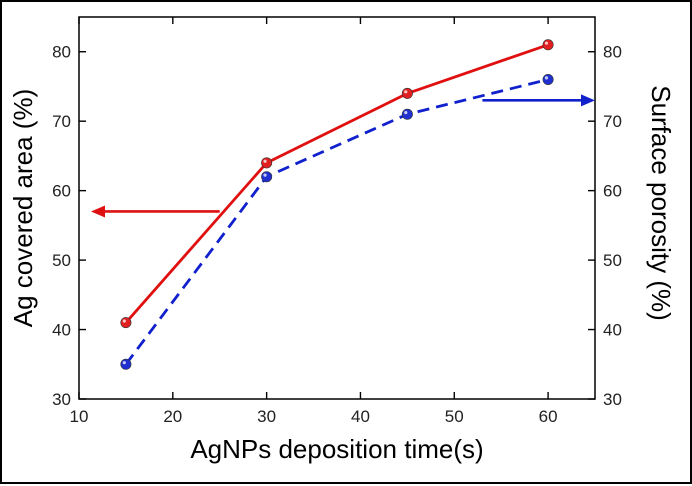 The width and height of the screenshot is (692, 486). I want to click on y2-tick-label: 50, so click(612, 260).